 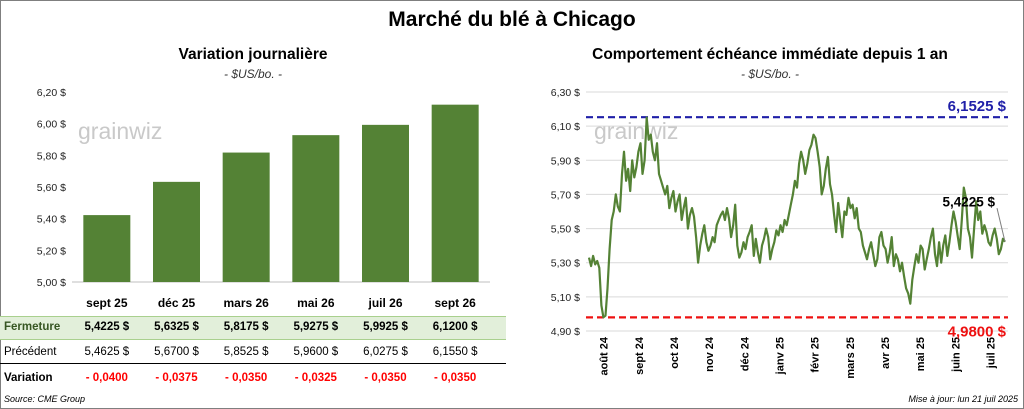 What do you see at coordinates (816, 354) in the screenshot?
I see `line-x-tick-label: févr 25` at bounding box center [816, 354].